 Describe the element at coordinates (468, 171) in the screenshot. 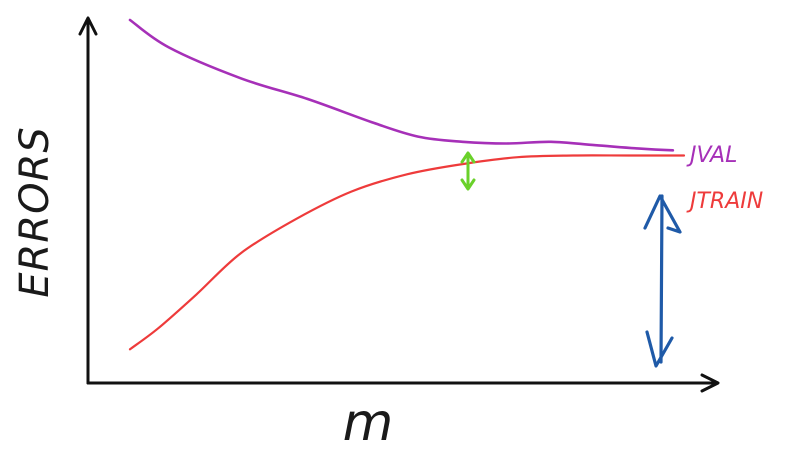

I see `gap-double-arrow` at that location.